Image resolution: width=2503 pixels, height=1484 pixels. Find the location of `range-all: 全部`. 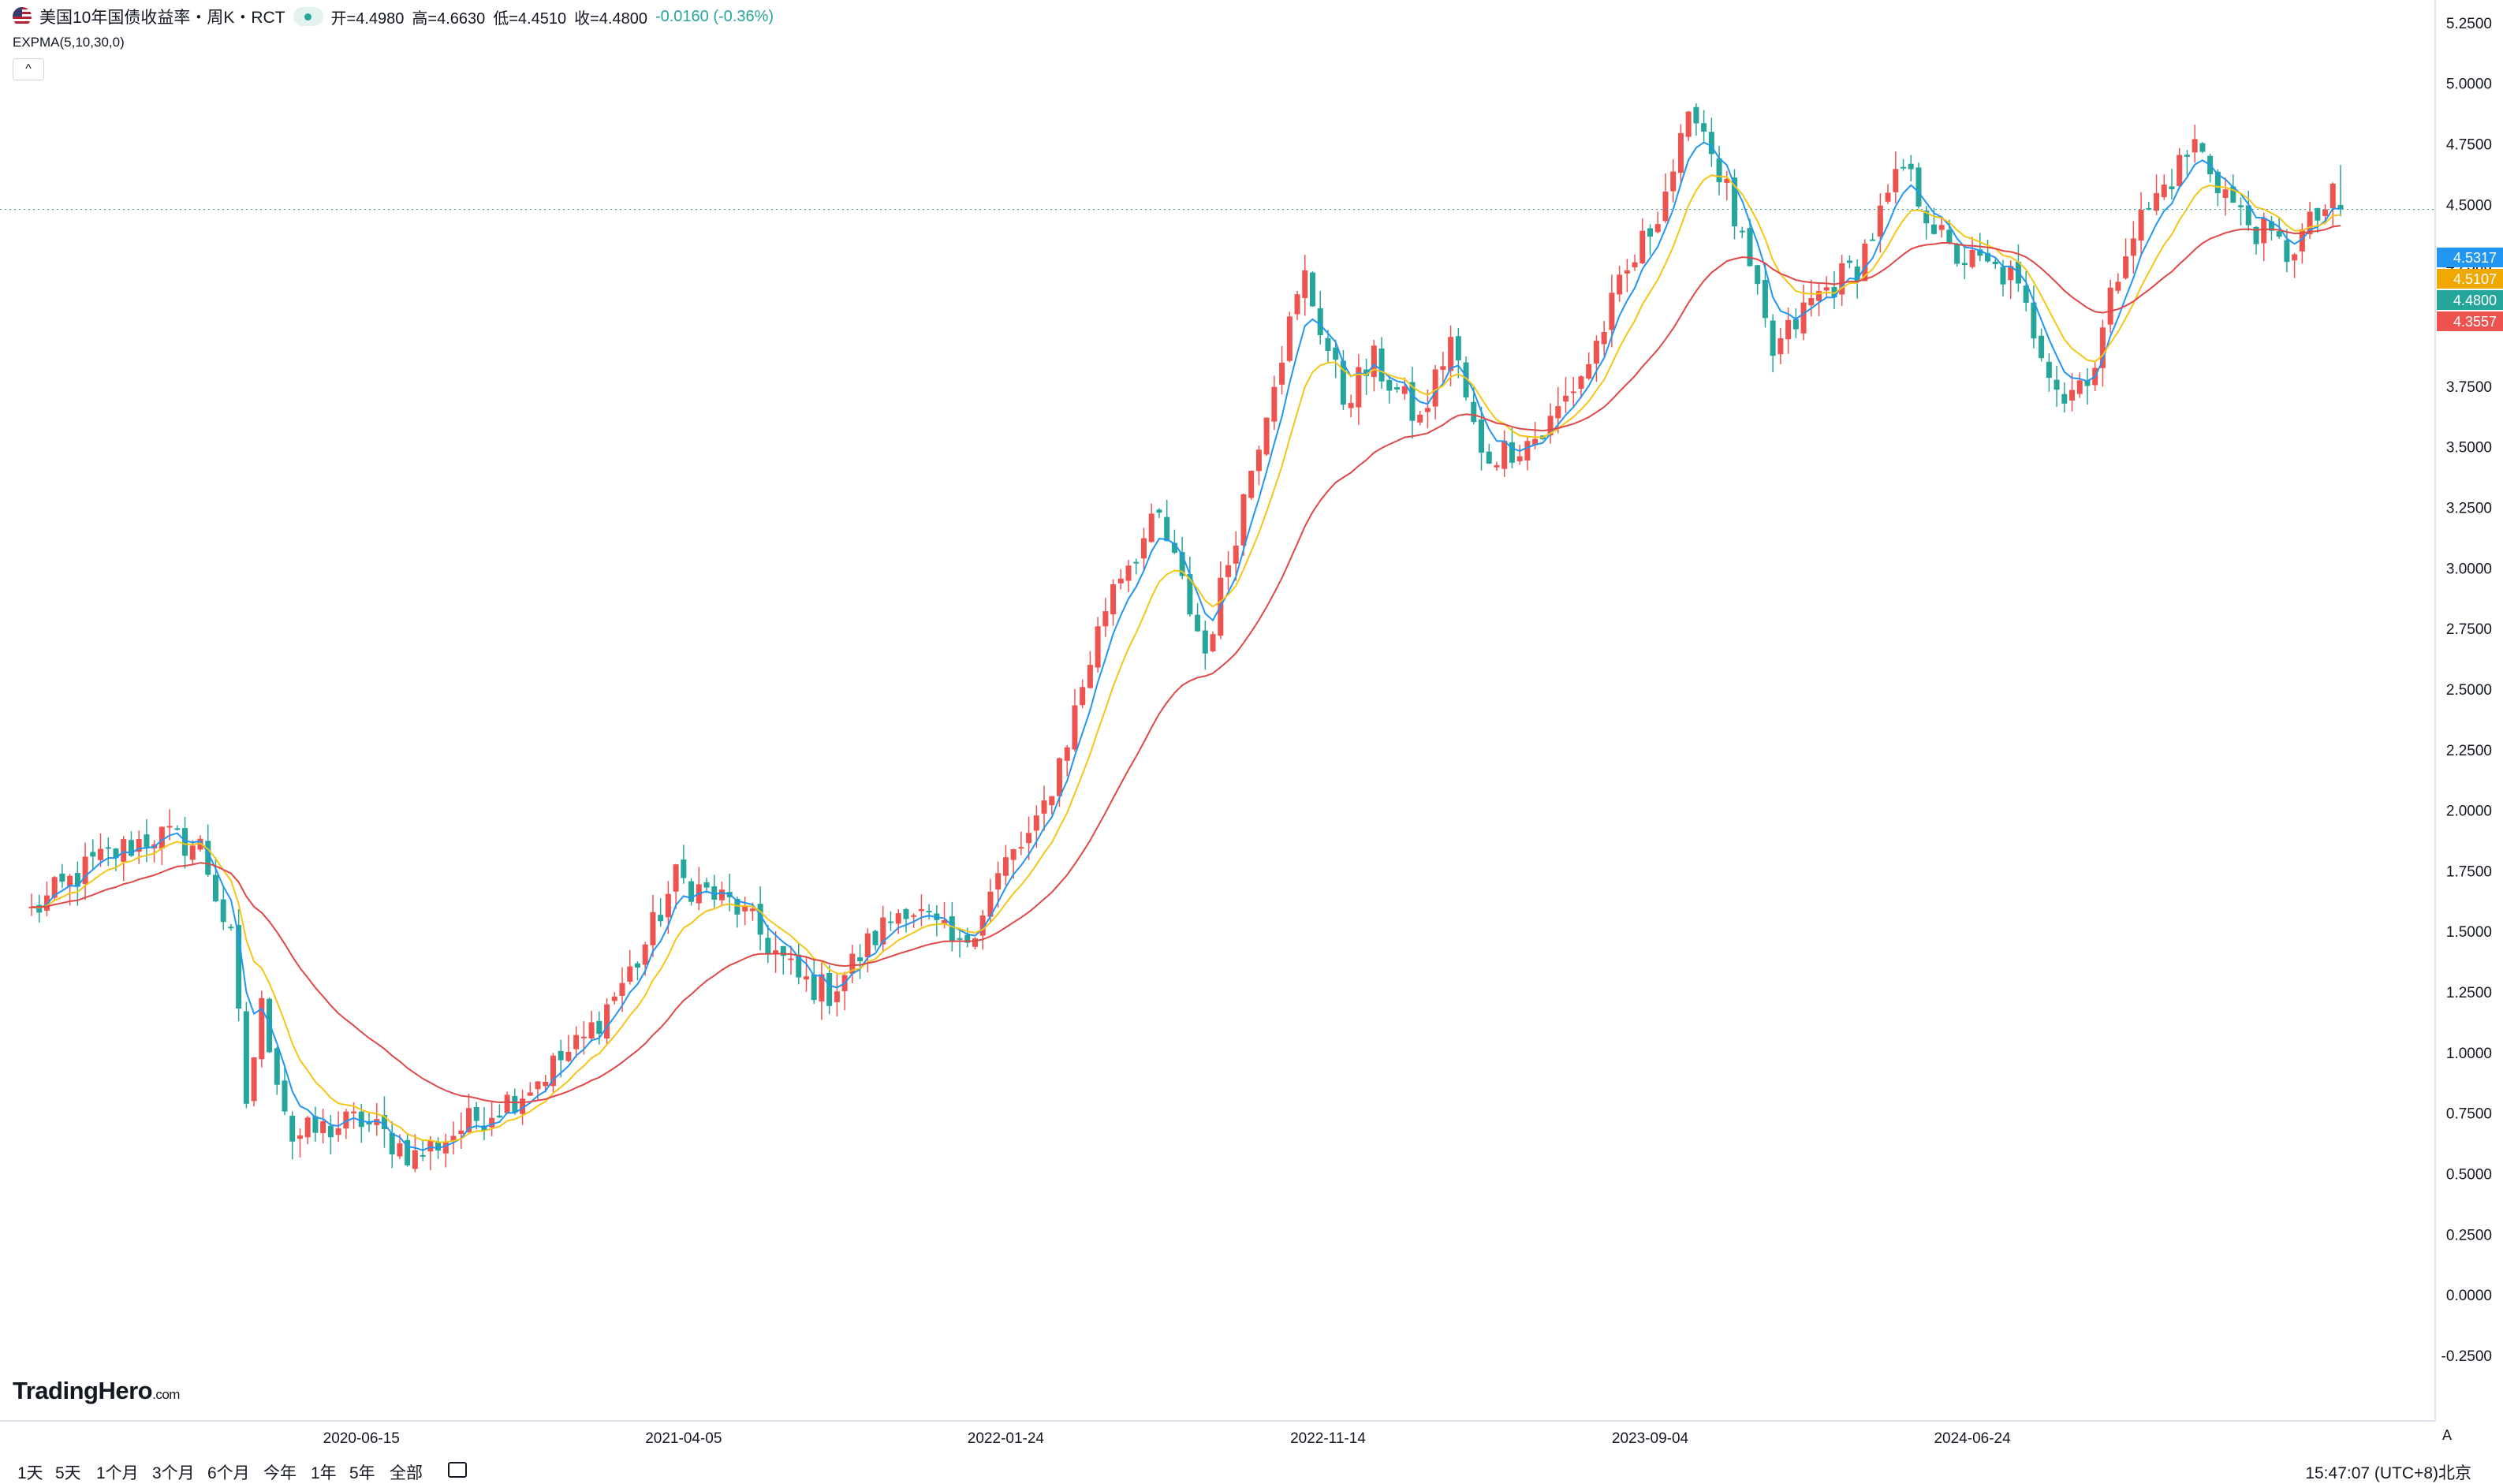

range-all: 全部 is located at coordinates (407, 1473).